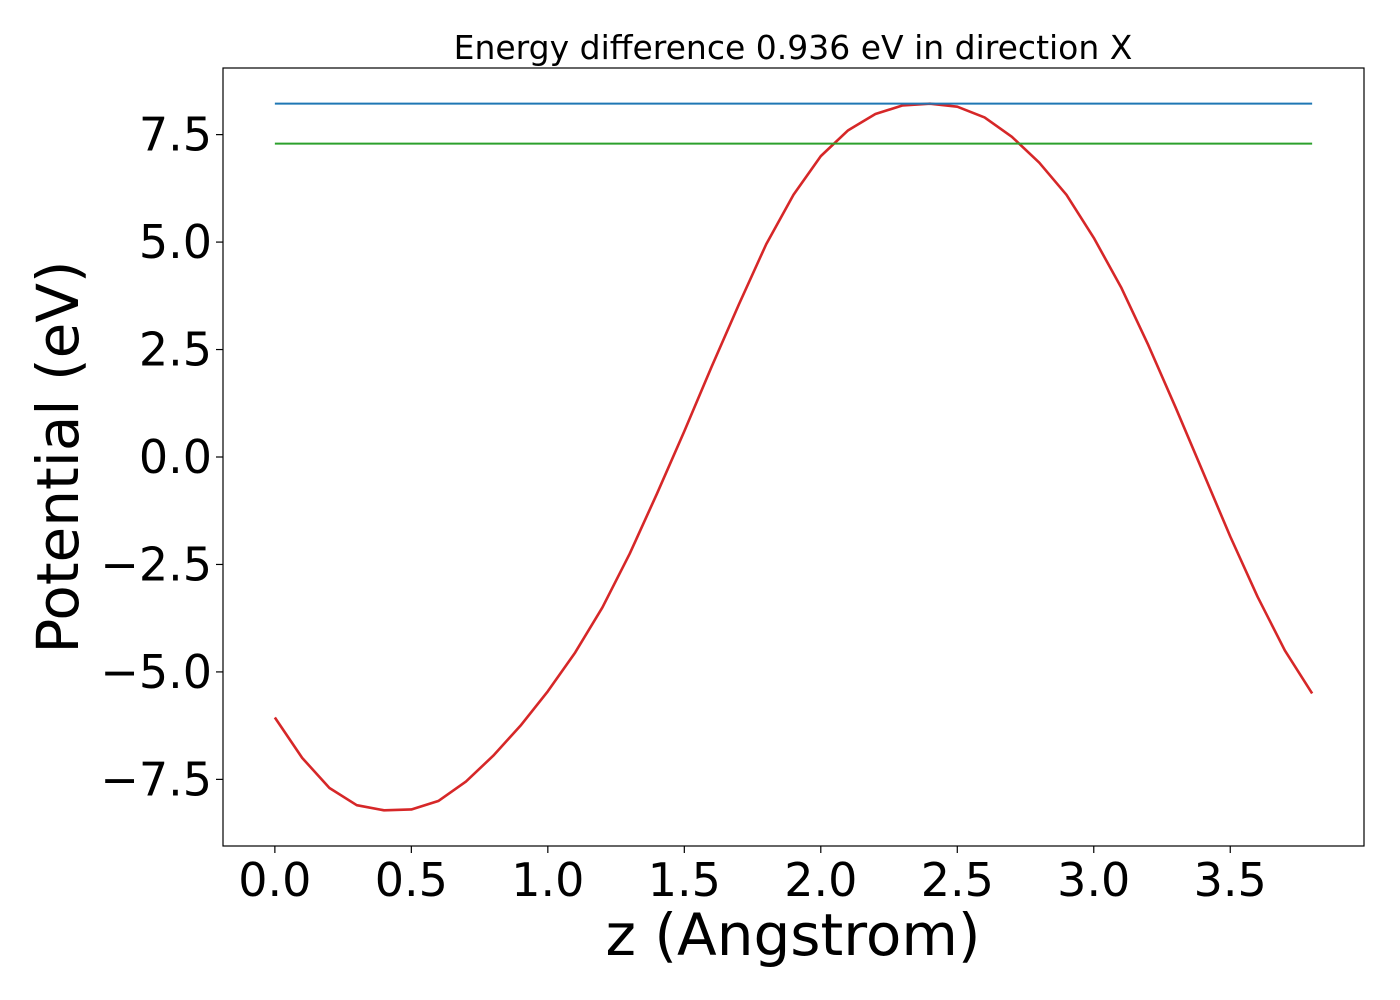 Image resolution: width=1400 pixels, height=1000 pixels. I want to click on y-tick-label: 0.0, so click(175, 457).